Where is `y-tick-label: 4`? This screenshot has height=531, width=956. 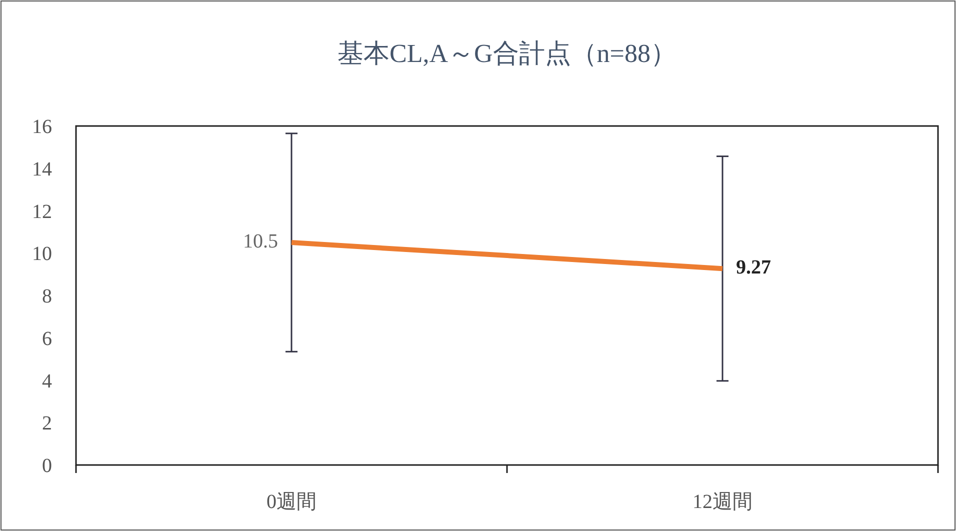
y-tick-label: 4 is located at coordinates (47, 381).